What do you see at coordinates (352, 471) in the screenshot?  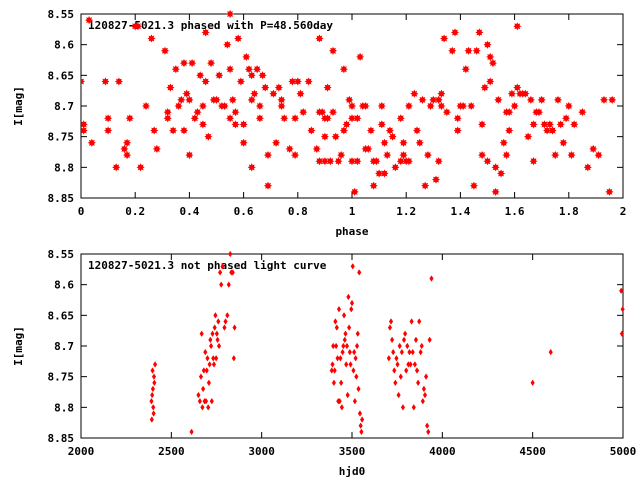 I see `x-axis-title: hjd0` at bounding box center [352, 471].